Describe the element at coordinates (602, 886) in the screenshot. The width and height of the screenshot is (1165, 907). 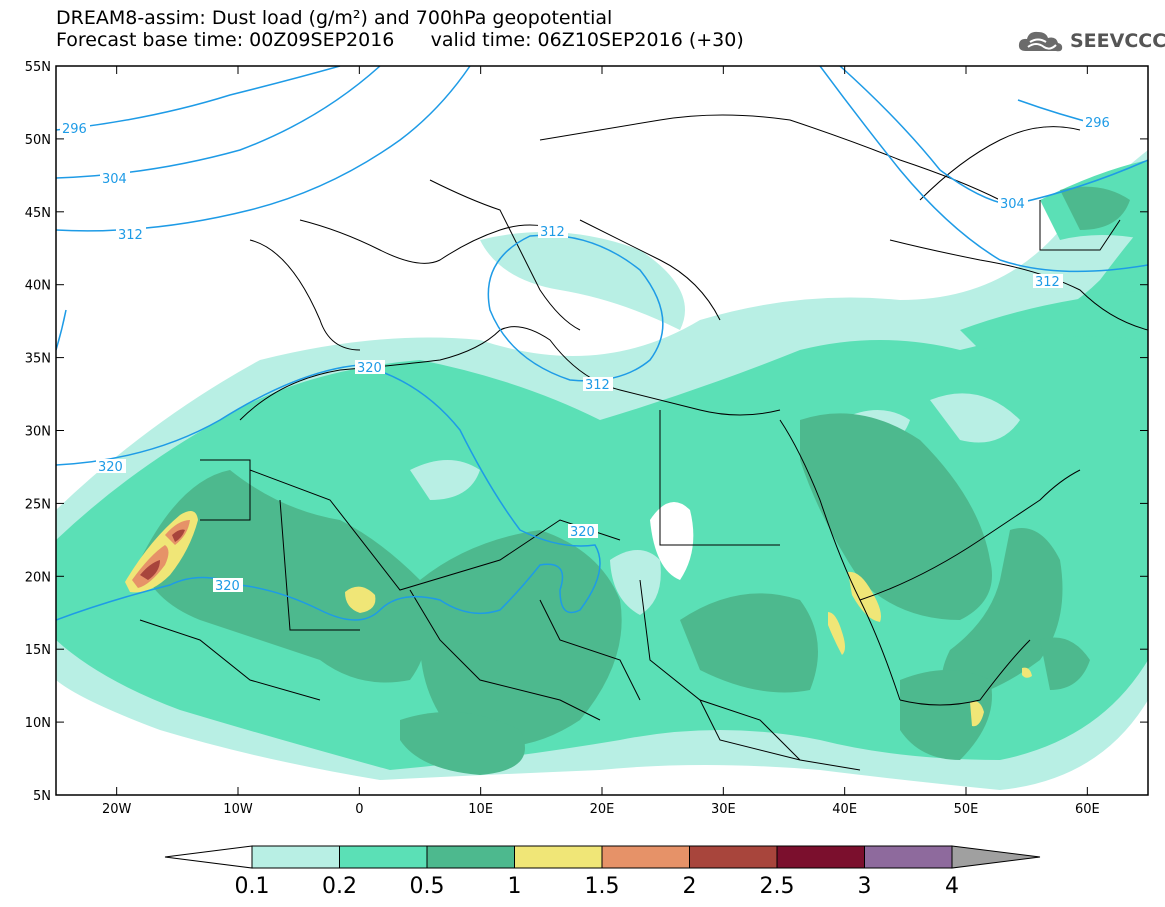
I see `colorbar-label: 1.5` at that location.